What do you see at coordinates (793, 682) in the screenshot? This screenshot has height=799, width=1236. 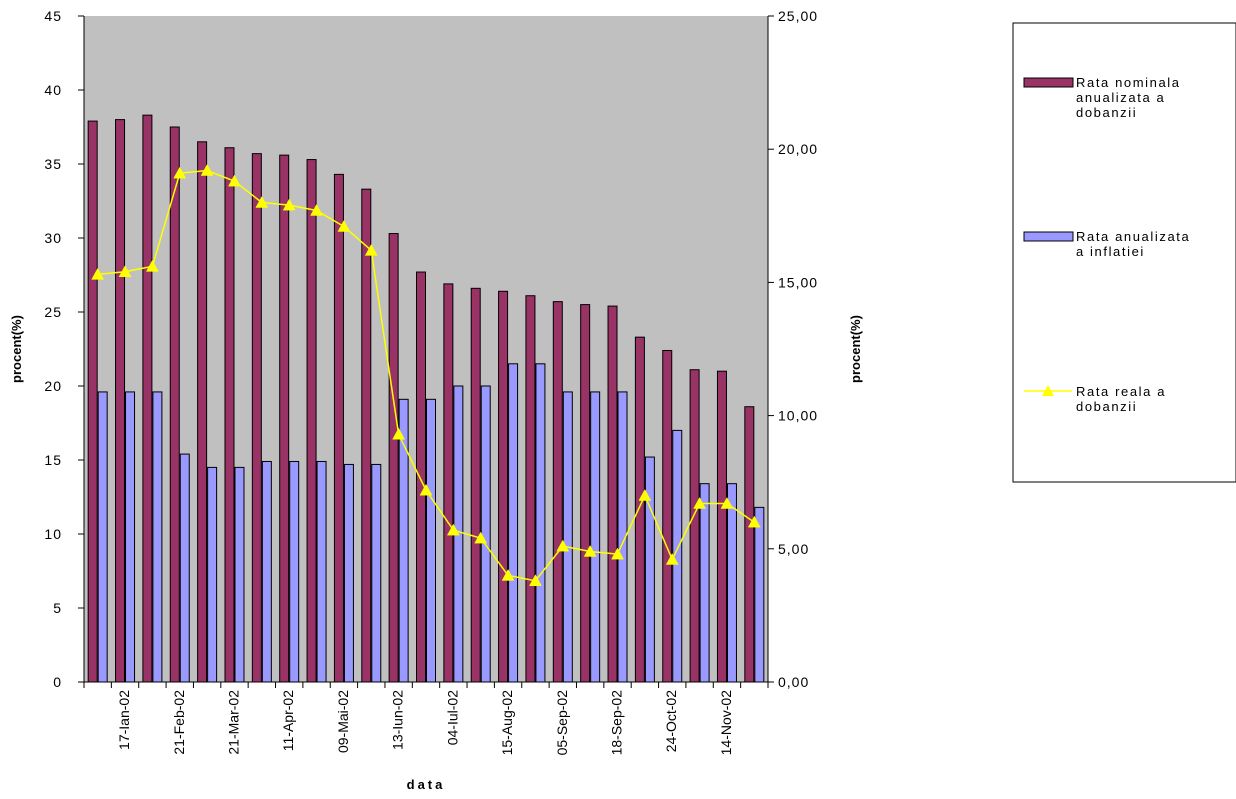 I see `right-tick-label: 0,00` at bounding box center [793, 682].